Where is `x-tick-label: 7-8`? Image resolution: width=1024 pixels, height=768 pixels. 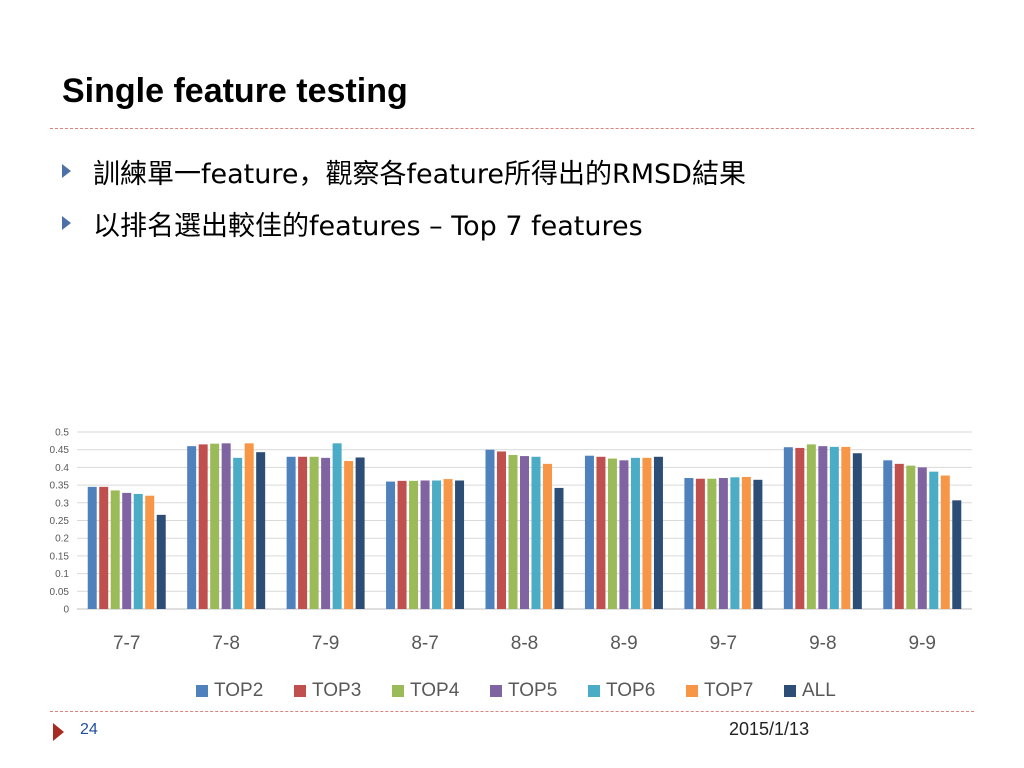 x-tick-label: 7-8 is located at coordinates (225, 643).